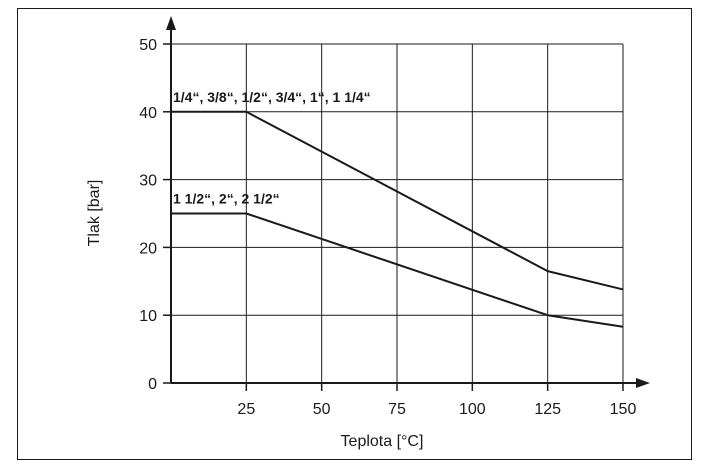 The height and width of the screenshot is (468, 701). What do you see at coordinates (226, 199) in the screenshot?
I see `series-label-2: 1 1/2“, 2“, 2 1/2“` at bounding box center [226, 199].